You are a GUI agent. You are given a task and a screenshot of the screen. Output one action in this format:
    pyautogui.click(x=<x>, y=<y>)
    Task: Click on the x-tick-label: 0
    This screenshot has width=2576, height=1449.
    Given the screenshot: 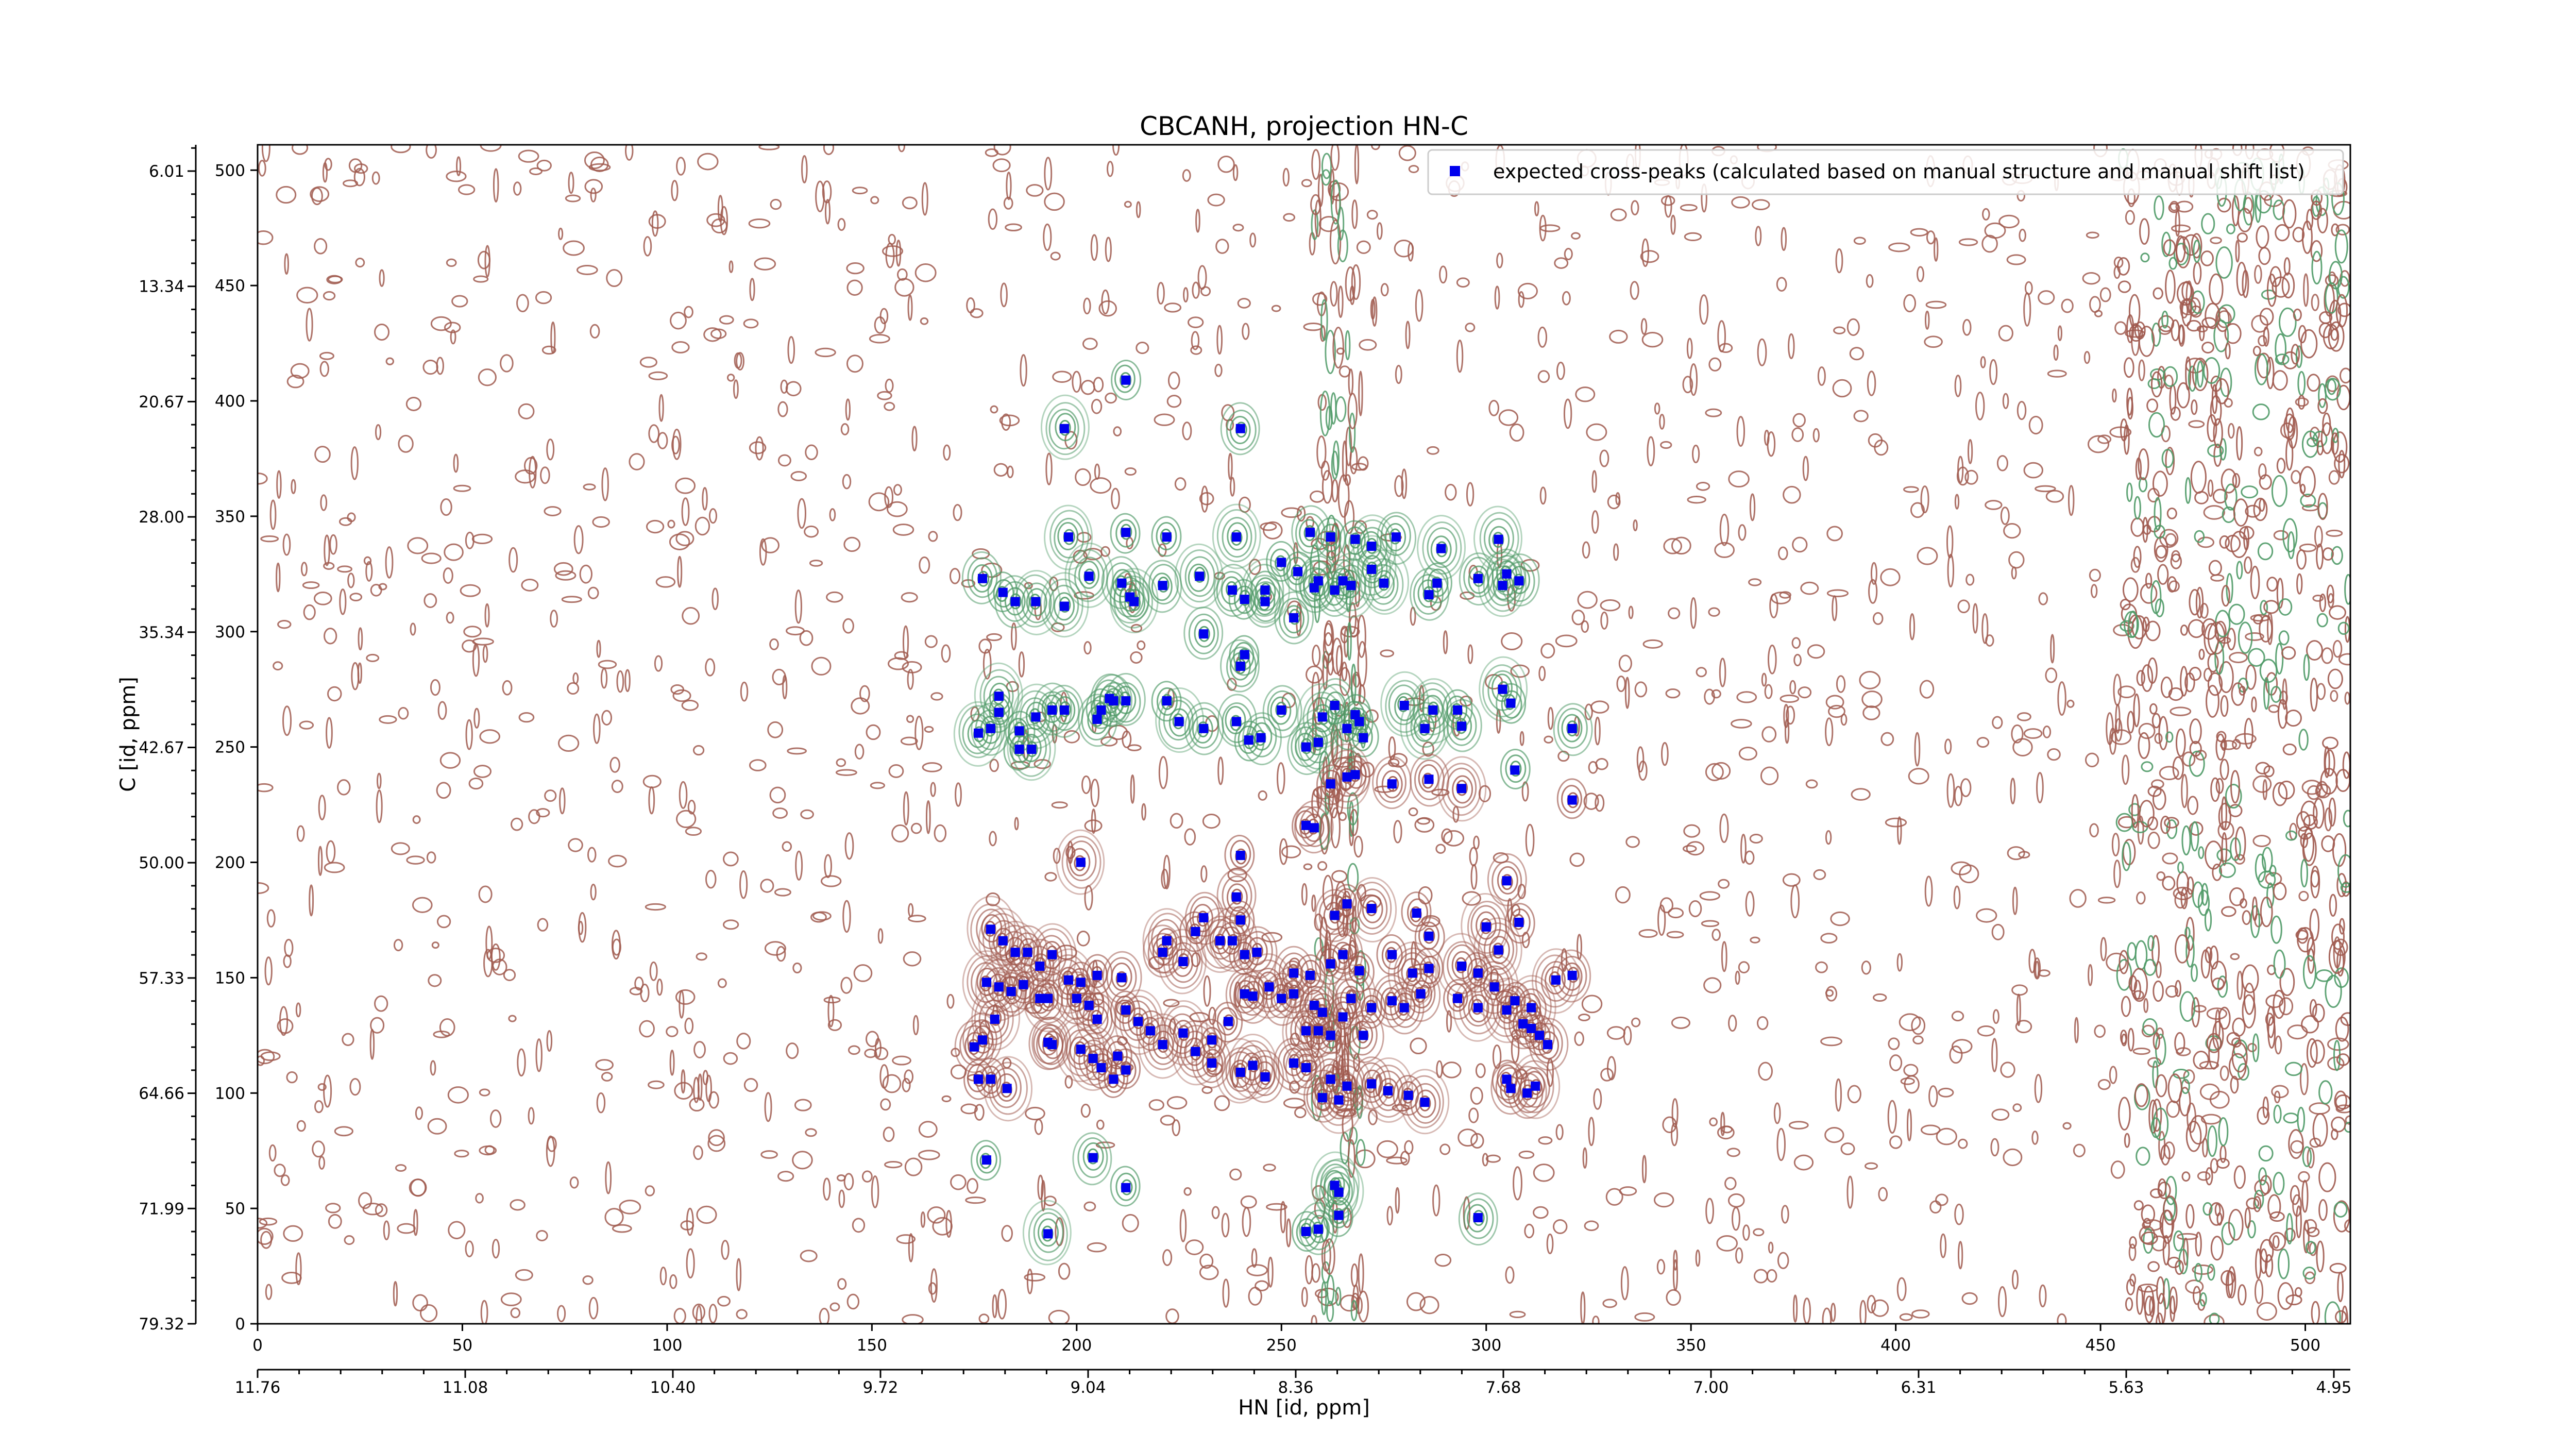 What is the action you would take?
    pyautogui.click(x=257, y=1345)
    